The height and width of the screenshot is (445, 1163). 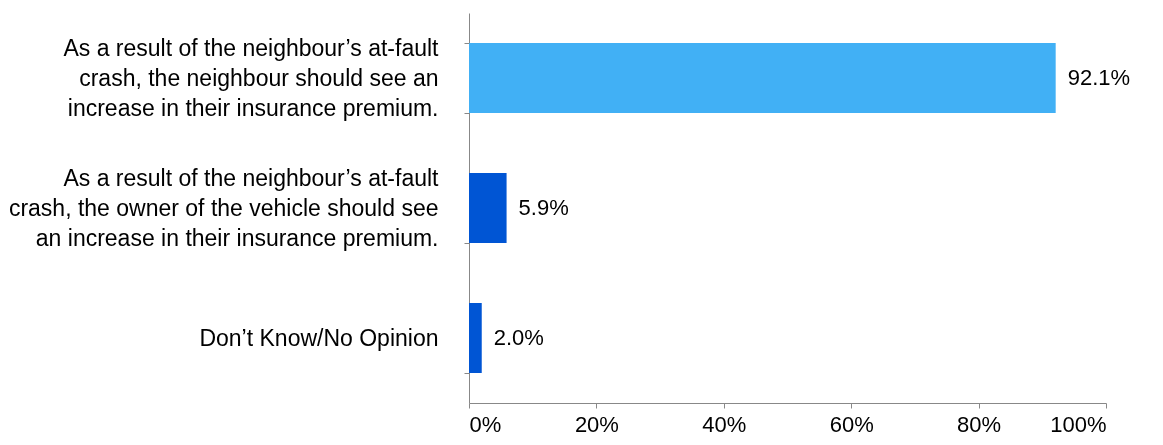 What do you see at coordinates (543, 207) in the screenshot?
I see `data-label: 5.9%` at bounding box center [543, 207].